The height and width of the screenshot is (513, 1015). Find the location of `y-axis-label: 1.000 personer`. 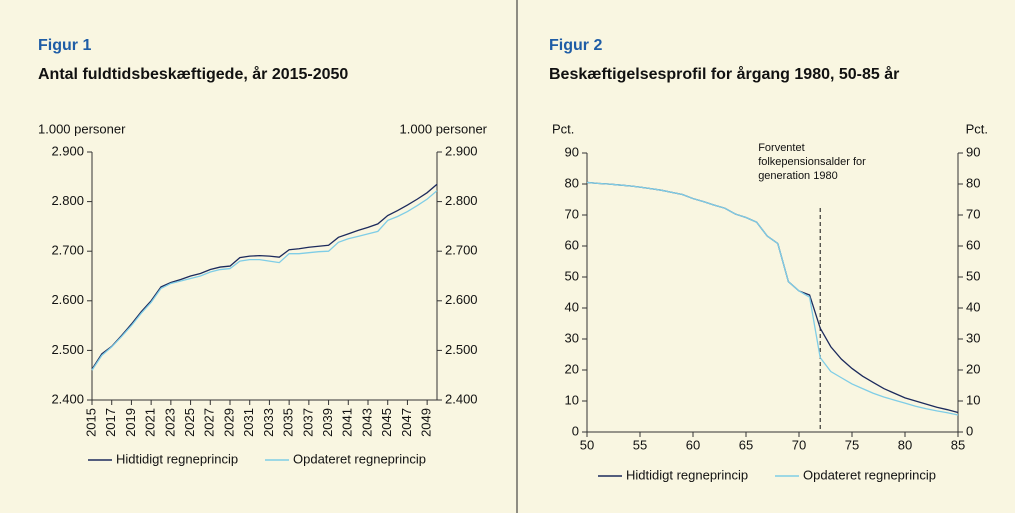

y-axis-label: 1.000 personer is located at coordinates (82, 128).